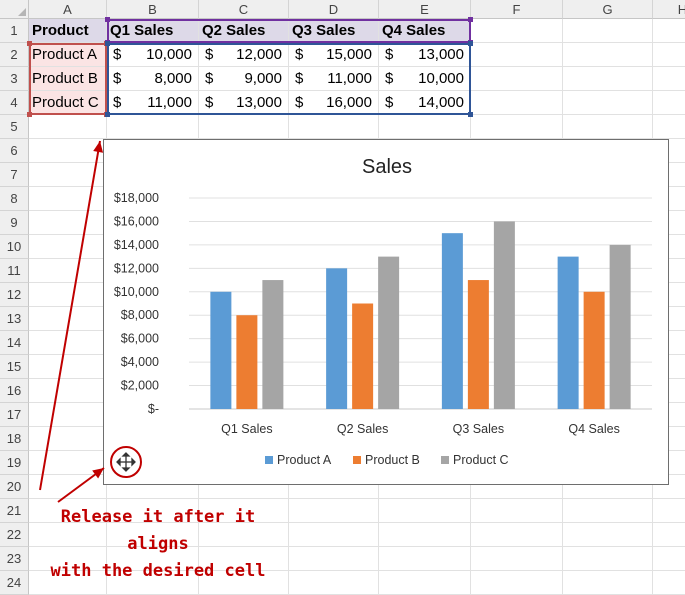 The width and height of the screenshot is (685, 595). Describe the element at coordinates (481, 460) in the screenshot. I see `legend-entry: Product C` at that location.